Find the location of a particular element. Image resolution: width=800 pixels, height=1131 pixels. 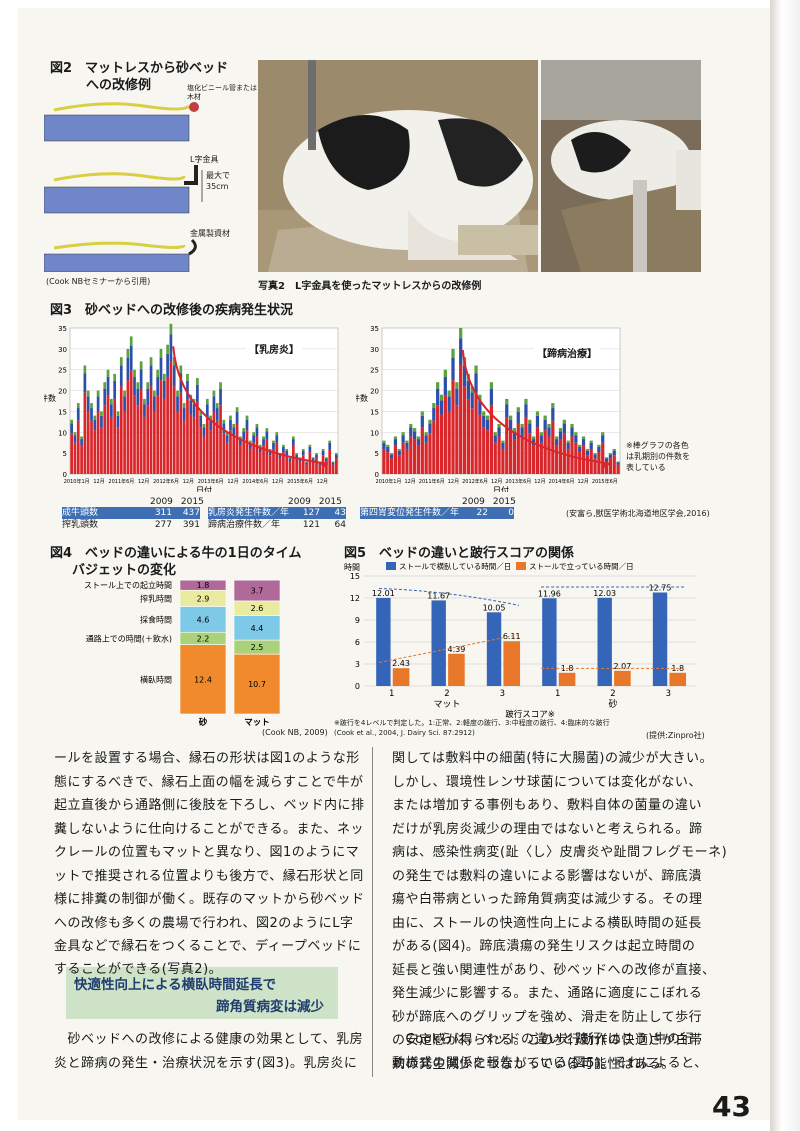

label-size: 最大で35cm is located at coordinates (218, 181).